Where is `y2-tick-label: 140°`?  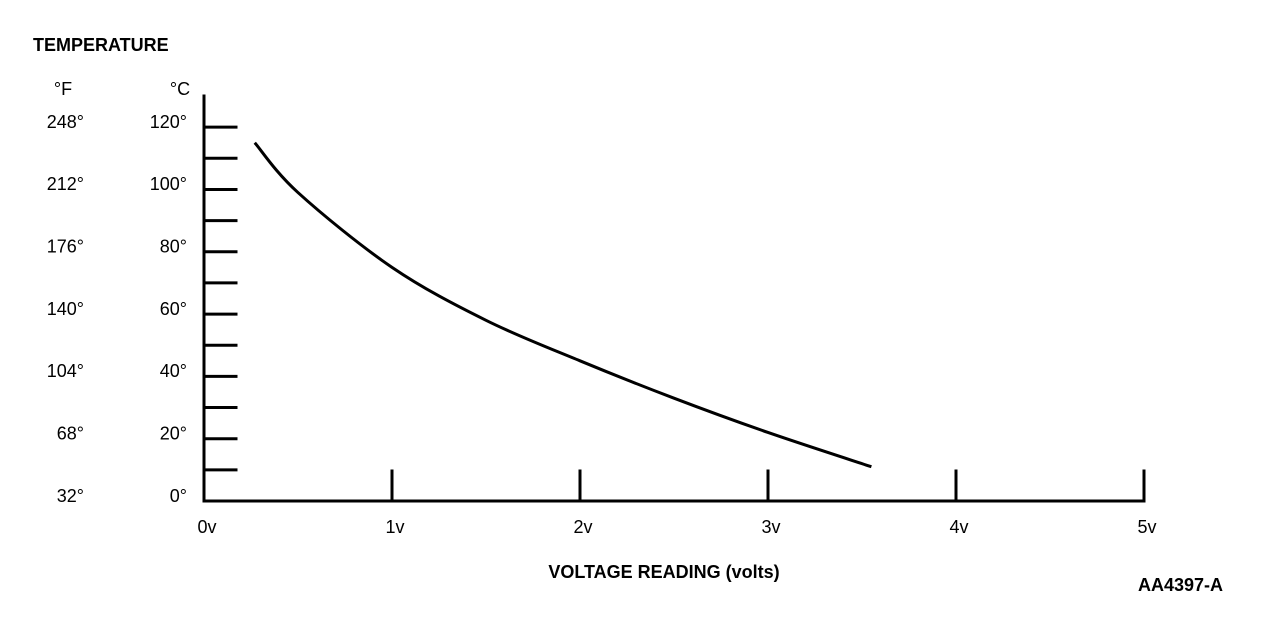
y2-tick-label: 140° is located at coordinates (65, 309).